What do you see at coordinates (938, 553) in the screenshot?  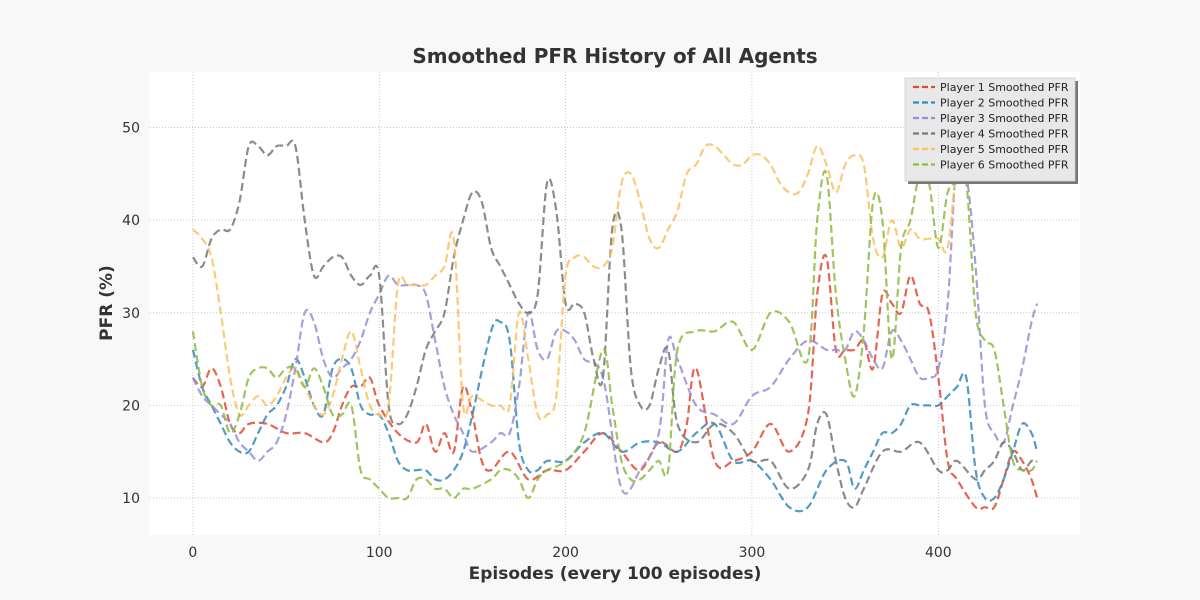 I see `x-tick-label: 400` at bounding box center [938, 553].